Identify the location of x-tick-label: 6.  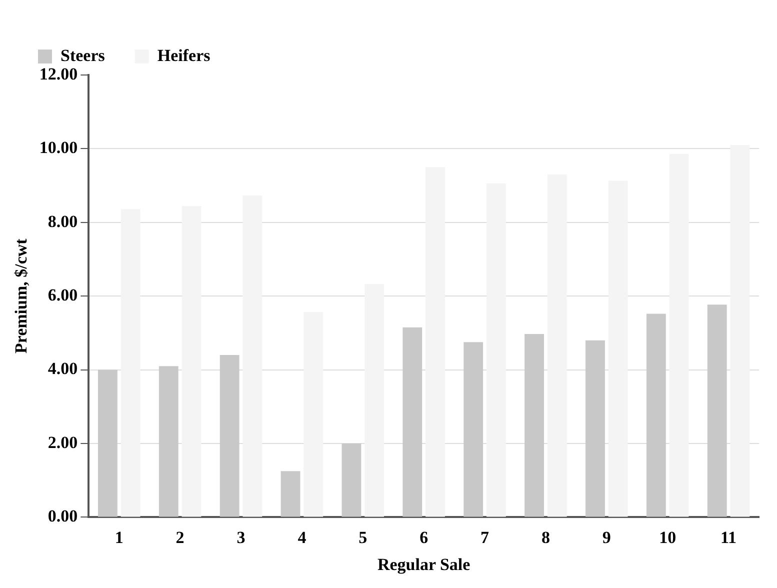
(424, 537).